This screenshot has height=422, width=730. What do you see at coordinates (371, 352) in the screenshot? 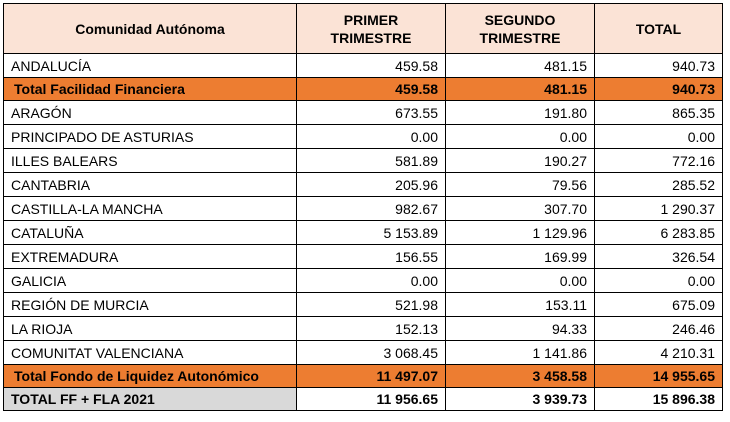
I see `q1-value: 3 068.45` at bounding box center [371, 352].